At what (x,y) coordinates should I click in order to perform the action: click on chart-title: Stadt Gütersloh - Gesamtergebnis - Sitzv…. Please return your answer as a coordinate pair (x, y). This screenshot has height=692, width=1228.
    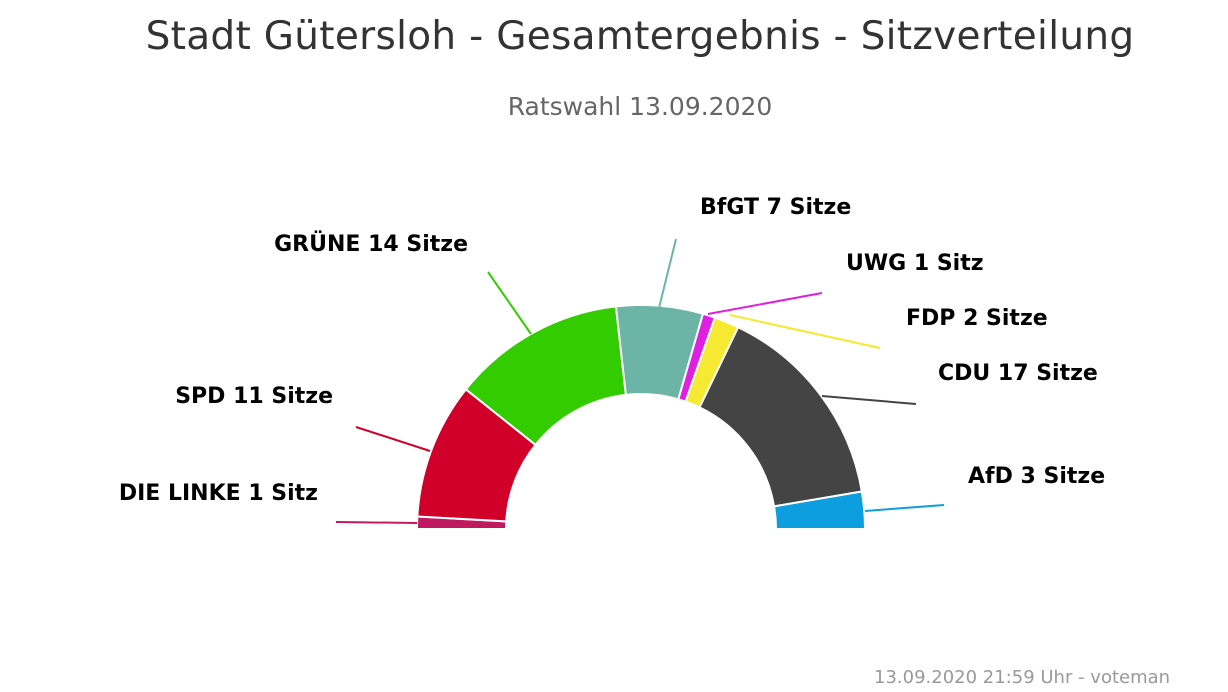
    Looking at the image, I should click on (640, 36).